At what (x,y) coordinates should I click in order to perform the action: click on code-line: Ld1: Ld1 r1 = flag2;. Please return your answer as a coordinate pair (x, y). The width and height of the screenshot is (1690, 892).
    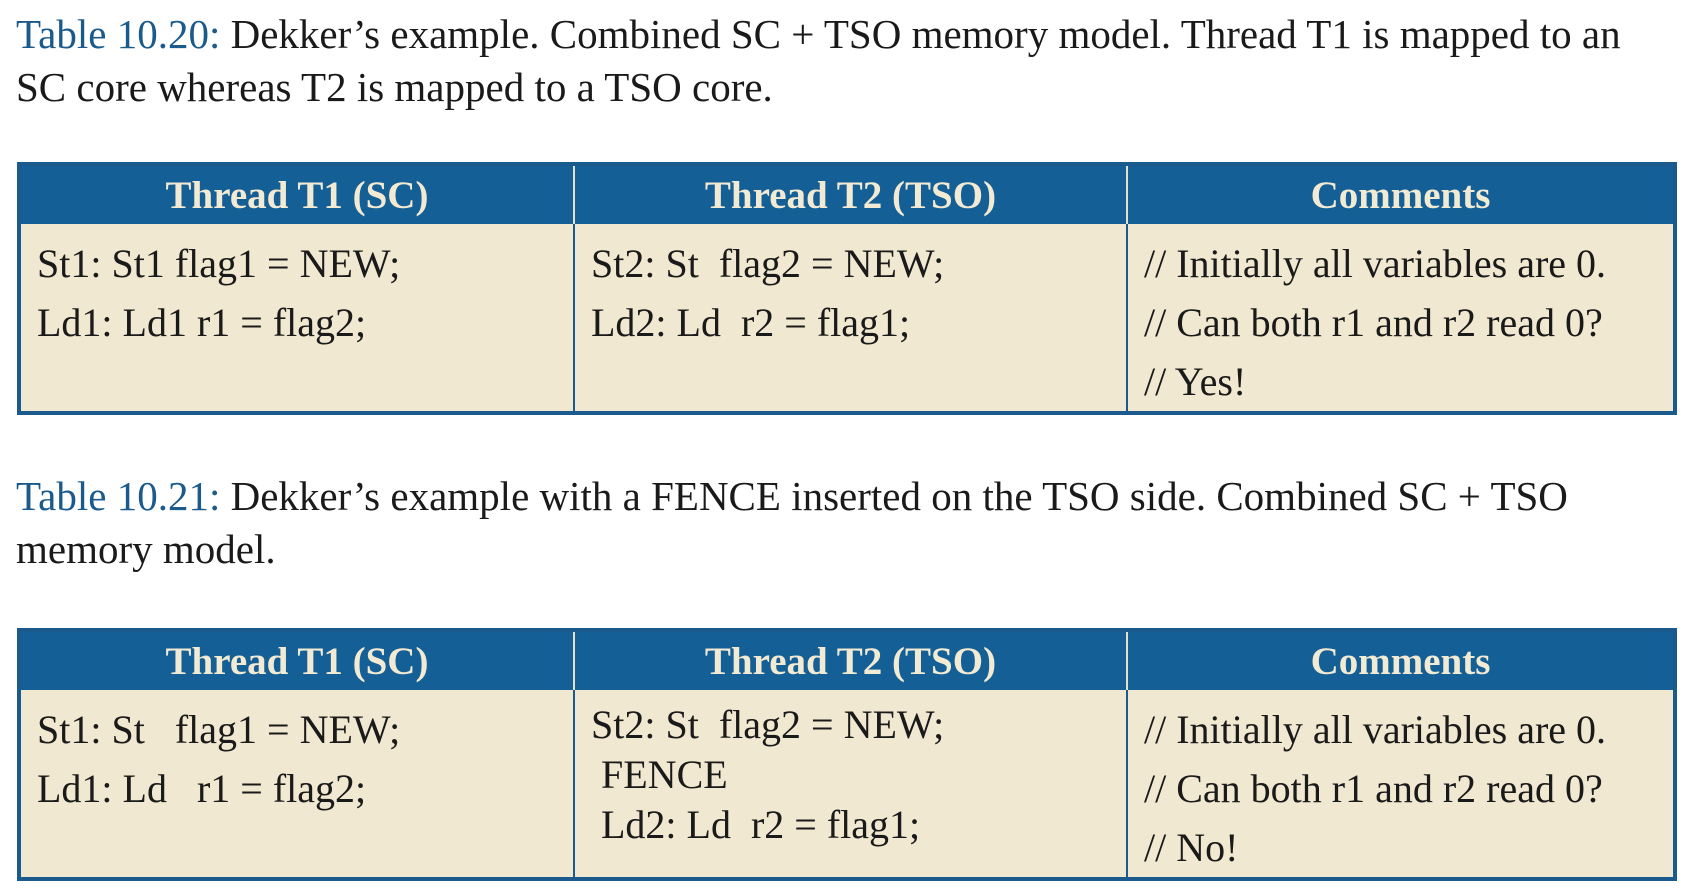
    Looking at the image, I should click on (202, 322).